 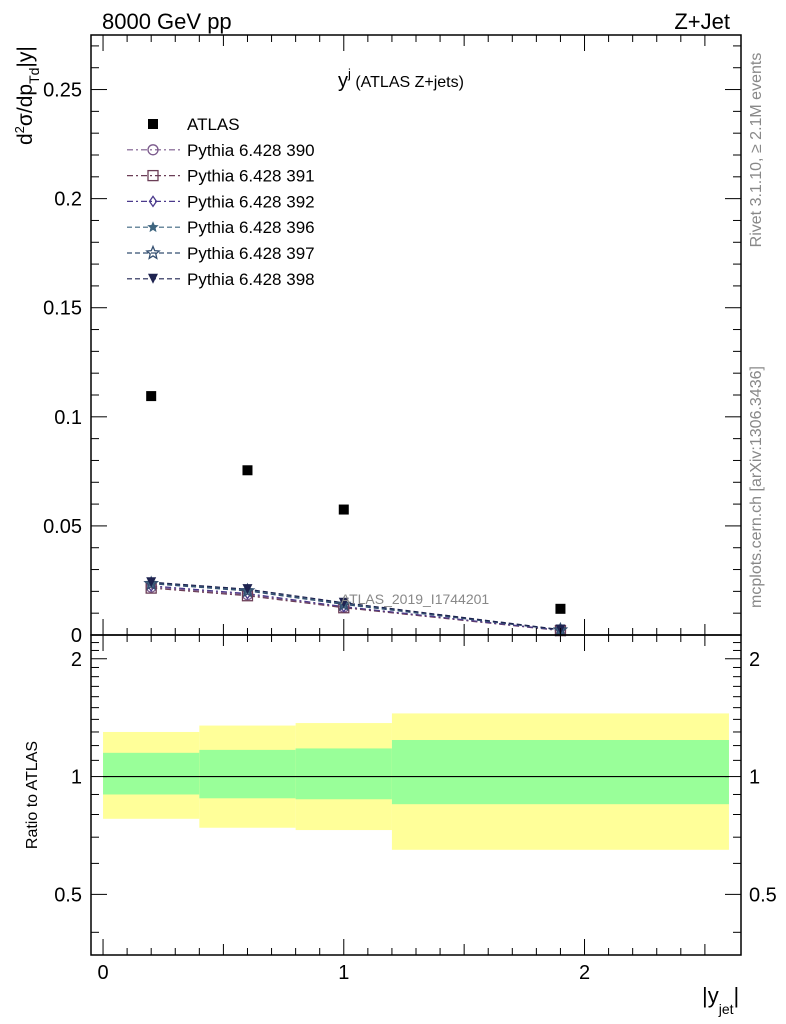 I want to click on x-tick-label: 2, so click(x=584, y=973).